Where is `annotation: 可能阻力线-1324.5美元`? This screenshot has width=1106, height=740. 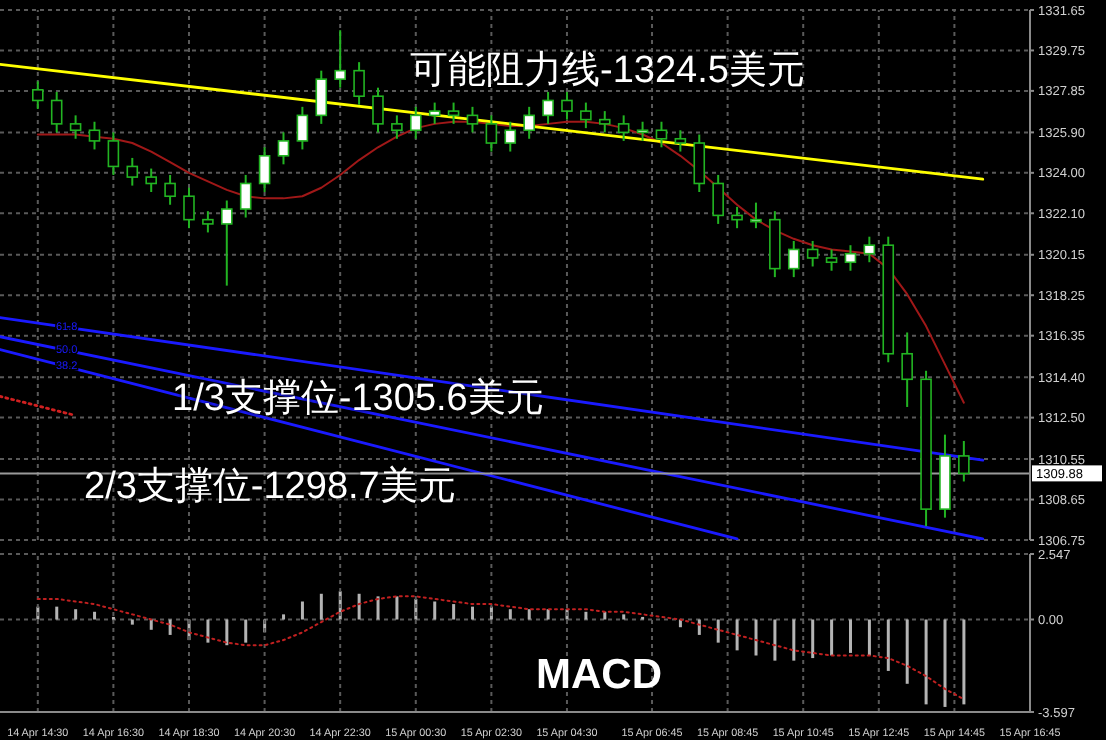 annotation: 可能阻力线-1324.5美元 is located at coordinates (607, 71).